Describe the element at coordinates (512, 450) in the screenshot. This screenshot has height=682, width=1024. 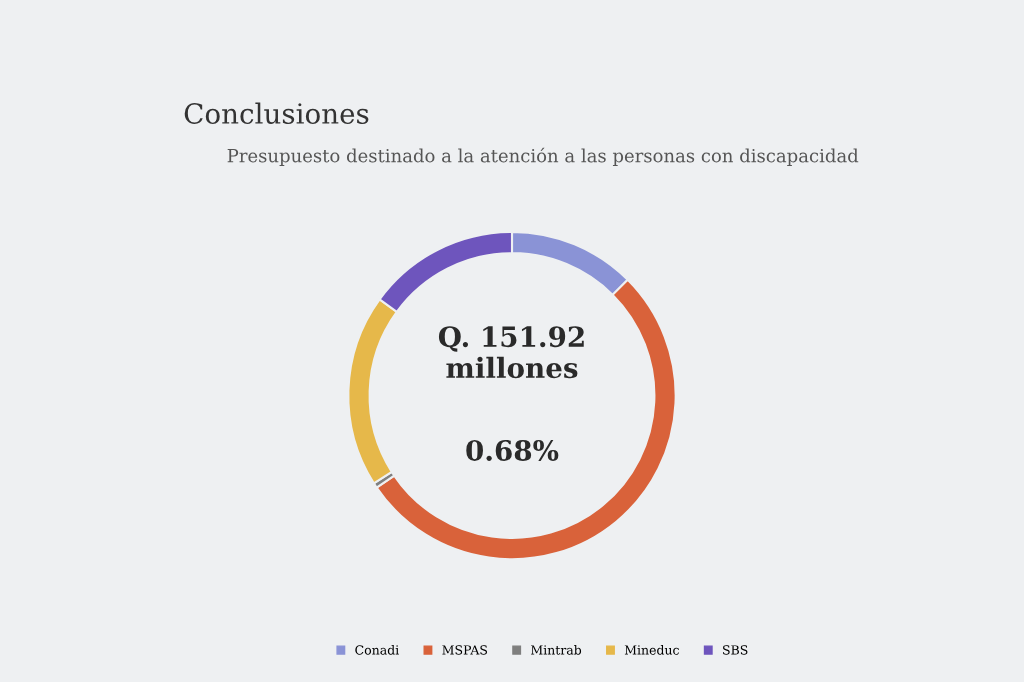
I see `text: 0.68%` at that location.